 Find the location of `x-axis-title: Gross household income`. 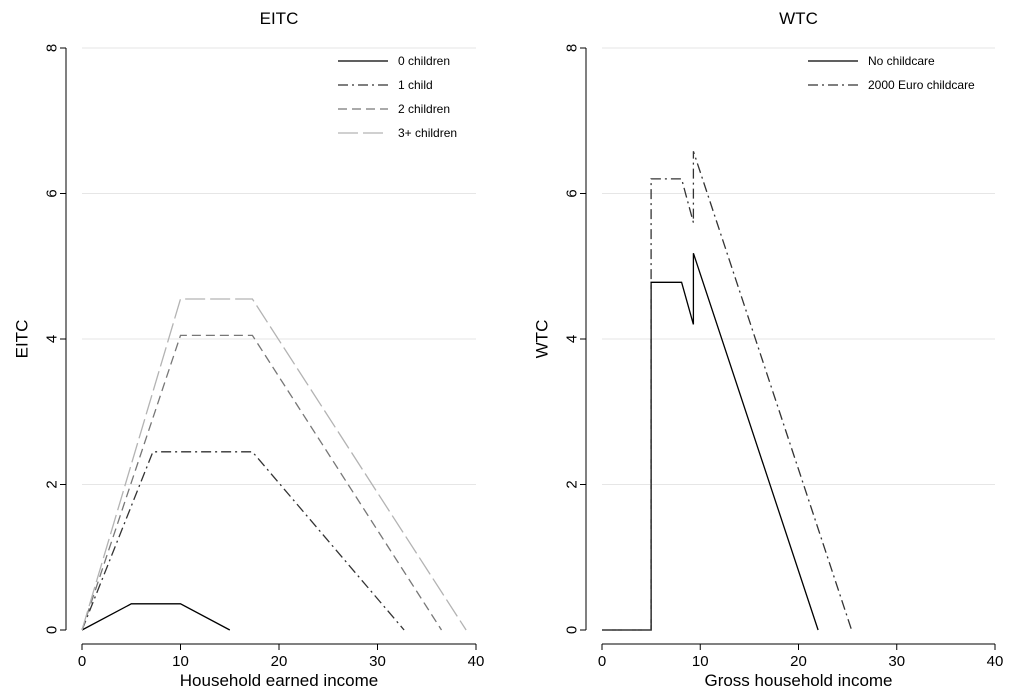

x-axis-title: Gross household income is located at coordinates (798, 680).